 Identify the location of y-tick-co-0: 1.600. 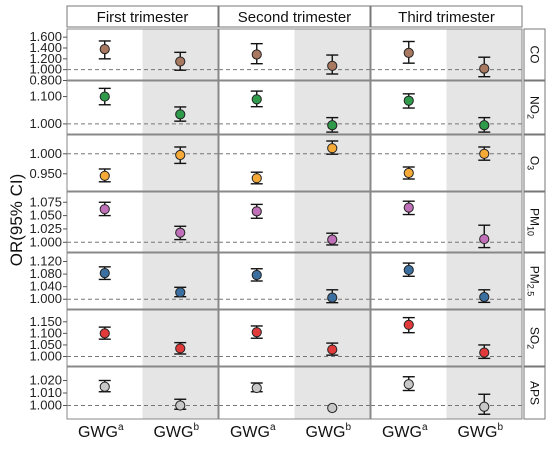
(45, 36).